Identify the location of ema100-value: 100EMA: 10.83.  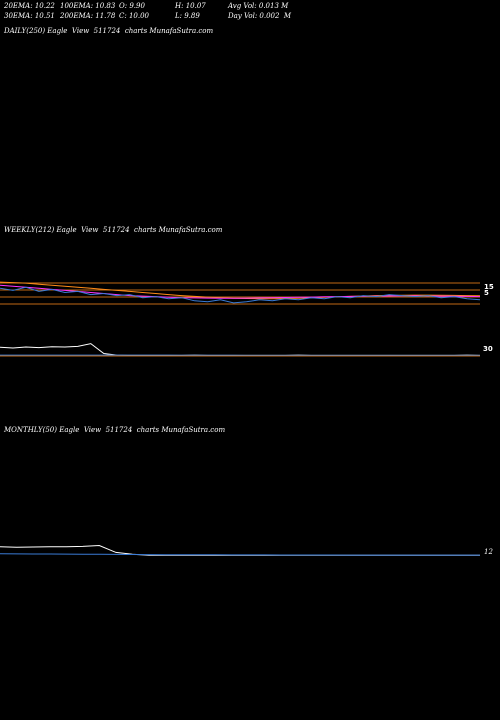
(88, 6).